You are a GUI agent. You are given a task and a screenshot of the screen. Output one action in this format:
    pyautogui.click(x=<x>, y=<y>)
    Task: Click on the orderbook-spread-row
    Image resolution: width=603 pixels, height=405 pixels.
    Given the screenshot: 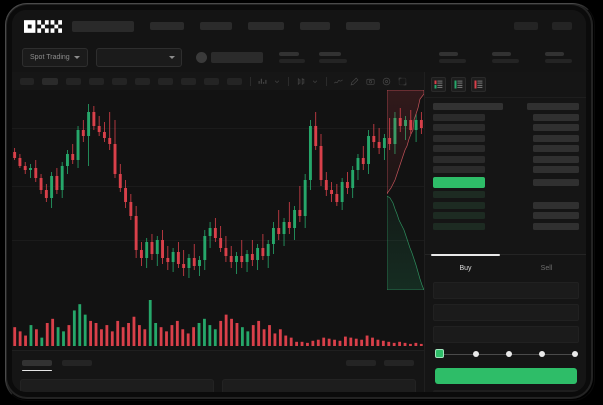 What is the action you would take?
    pyautogui.click(x=505, y=182)
    